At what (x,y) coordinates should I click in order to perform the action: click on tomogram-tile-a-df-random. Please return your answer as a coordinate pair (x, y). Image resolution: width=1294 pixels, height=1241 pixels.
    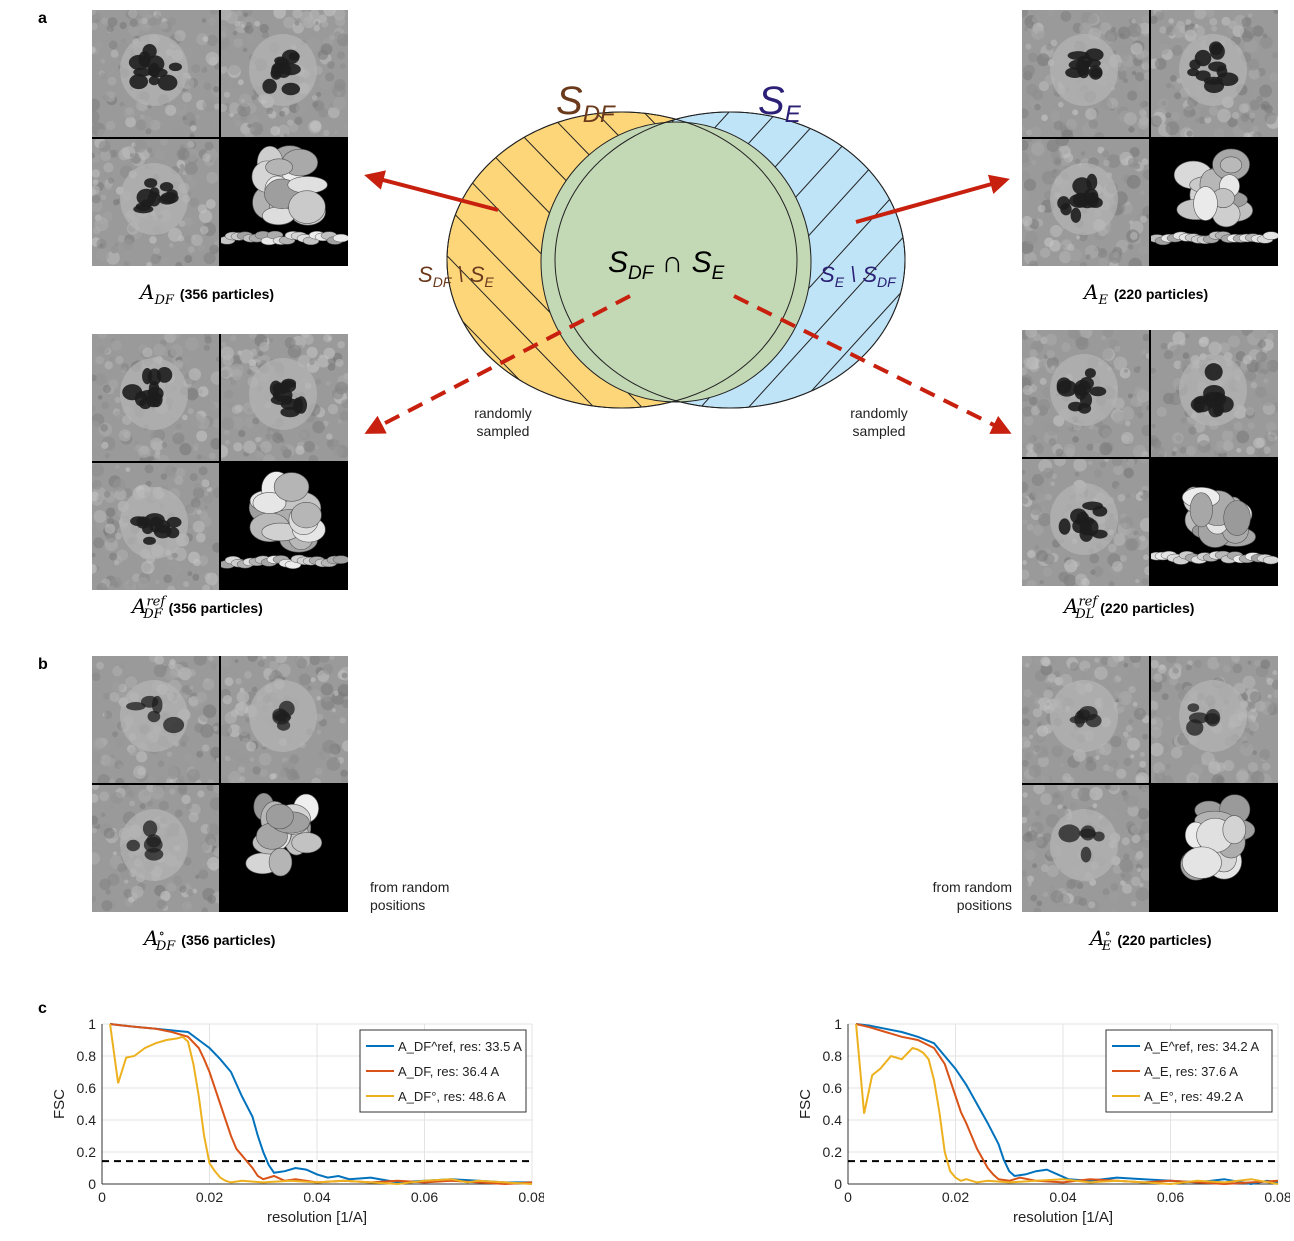
    Looking at the image, I should click on (220, 784).